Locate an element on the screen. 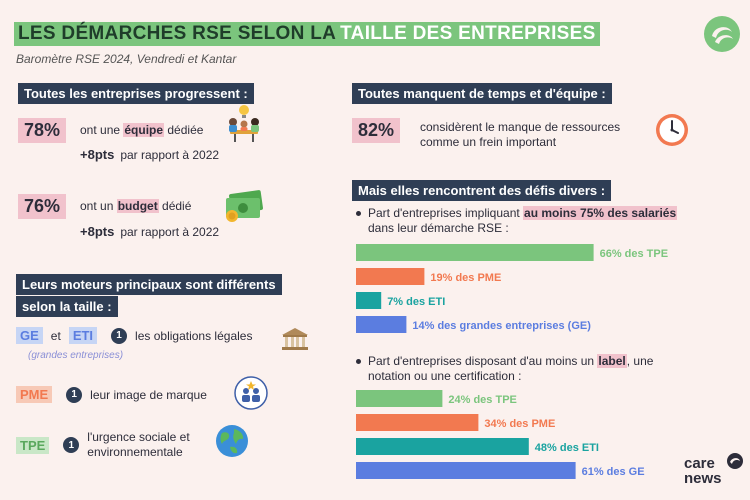  swirl-logo-icon is located at coordinates (722, 34).